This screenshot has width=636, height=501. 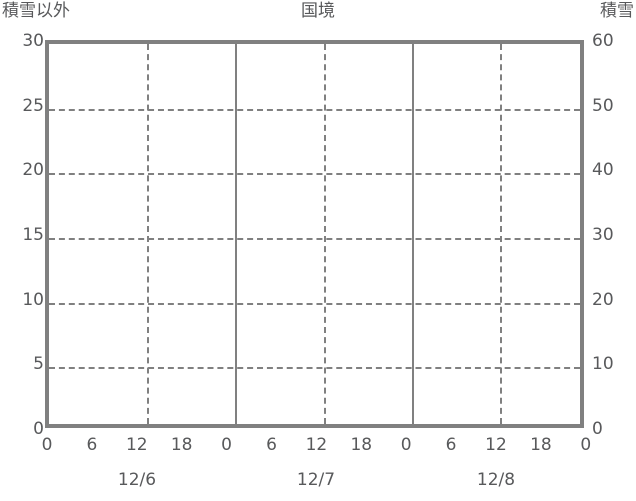 I want to click on y-tick-left: 15, so click(x=33, y=235).